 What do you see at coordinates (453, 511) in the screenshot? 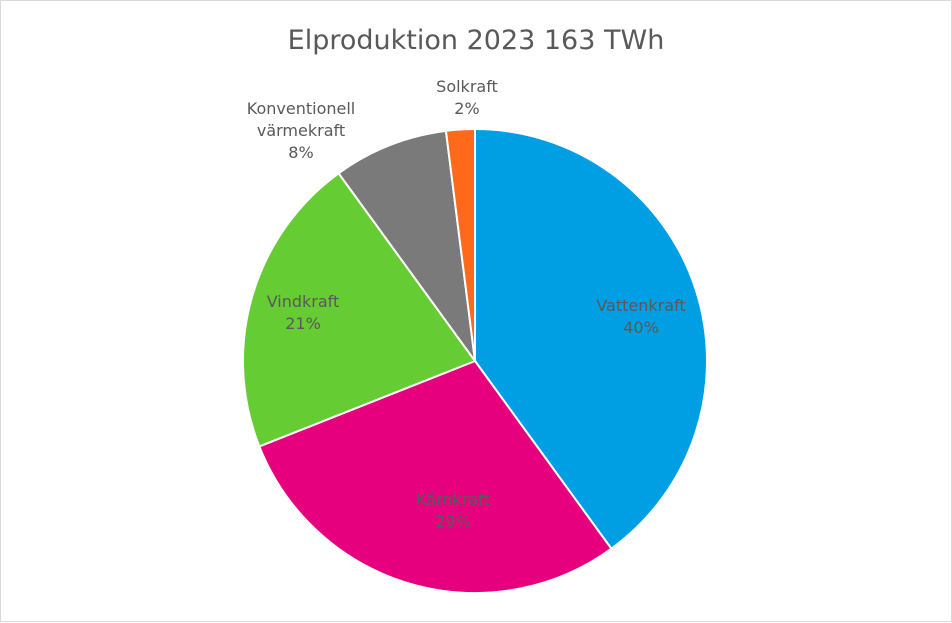
I see `label-karnkraft: Kärnkraft 29%` at bounding box center [453, 511].